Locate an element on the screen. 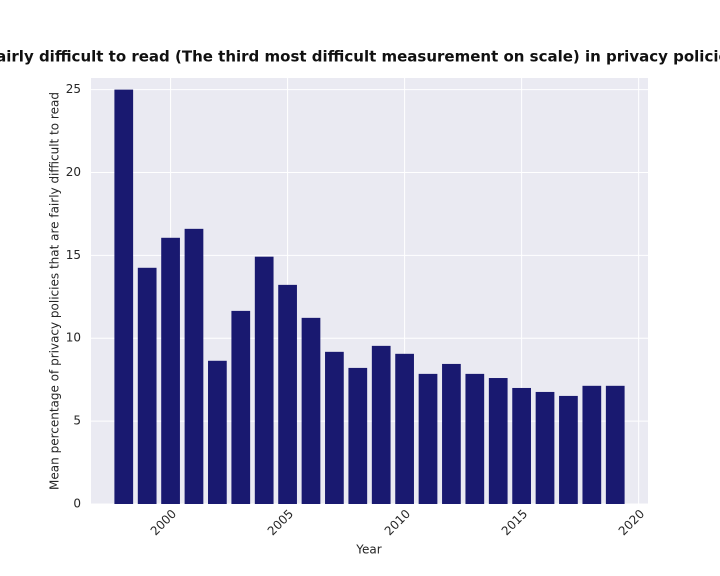 The image size is (720, 576). y-tick-label: 25 is located at coordinates (73, 89).